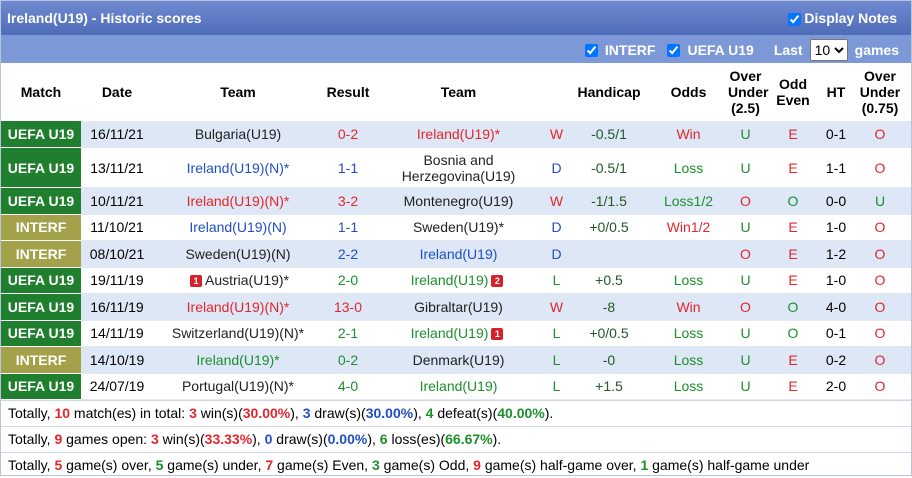 The width and height of the screenshot is (912, 478). I want to click on date: 16/11/21, so click(117, 134).